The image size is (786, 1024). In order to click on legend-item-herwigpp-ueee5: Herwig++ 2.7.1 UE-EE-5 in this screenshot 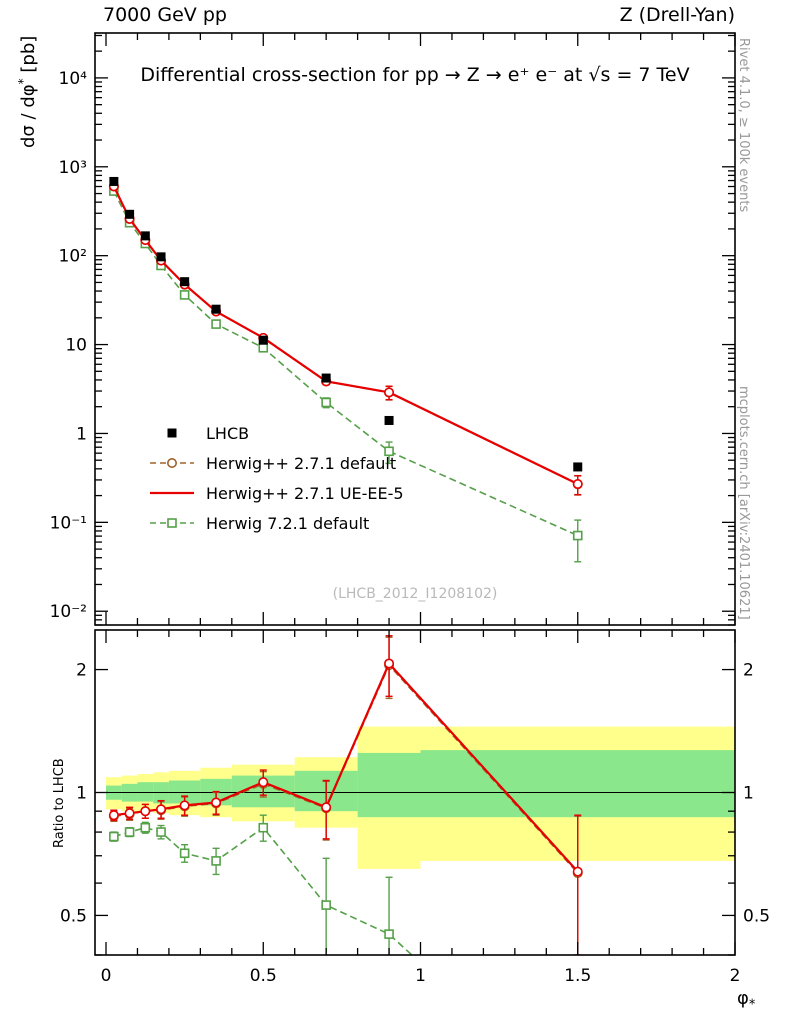, I will do `click(276, 493)`.